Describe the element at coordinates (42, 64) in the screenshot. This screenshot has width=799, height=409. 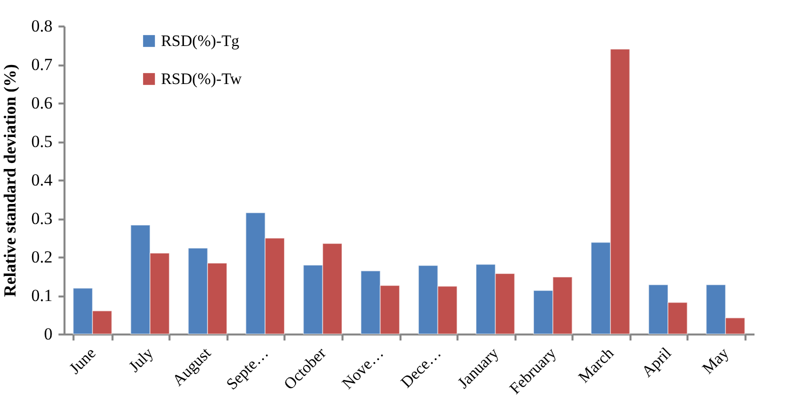
I see `y-tick-label: 0.7` at that location.